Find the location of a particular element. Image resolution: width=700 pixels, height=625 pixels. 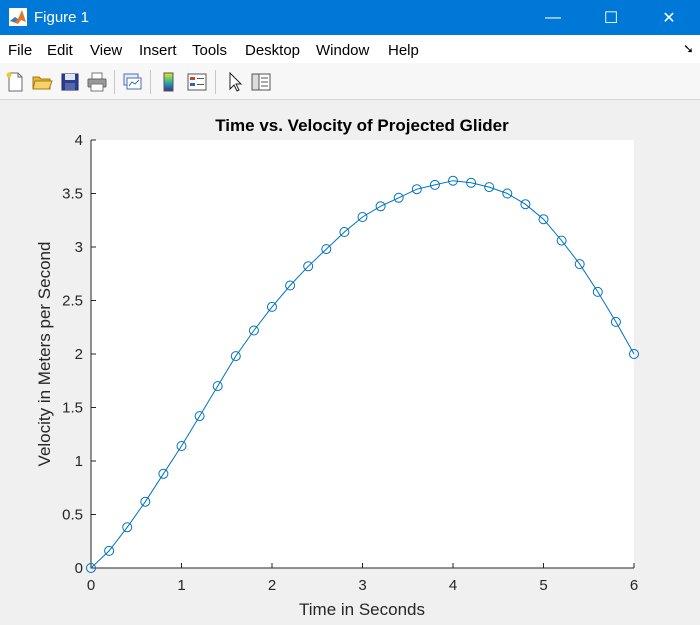

minimize-button: — is located at coordinates (553, 17).